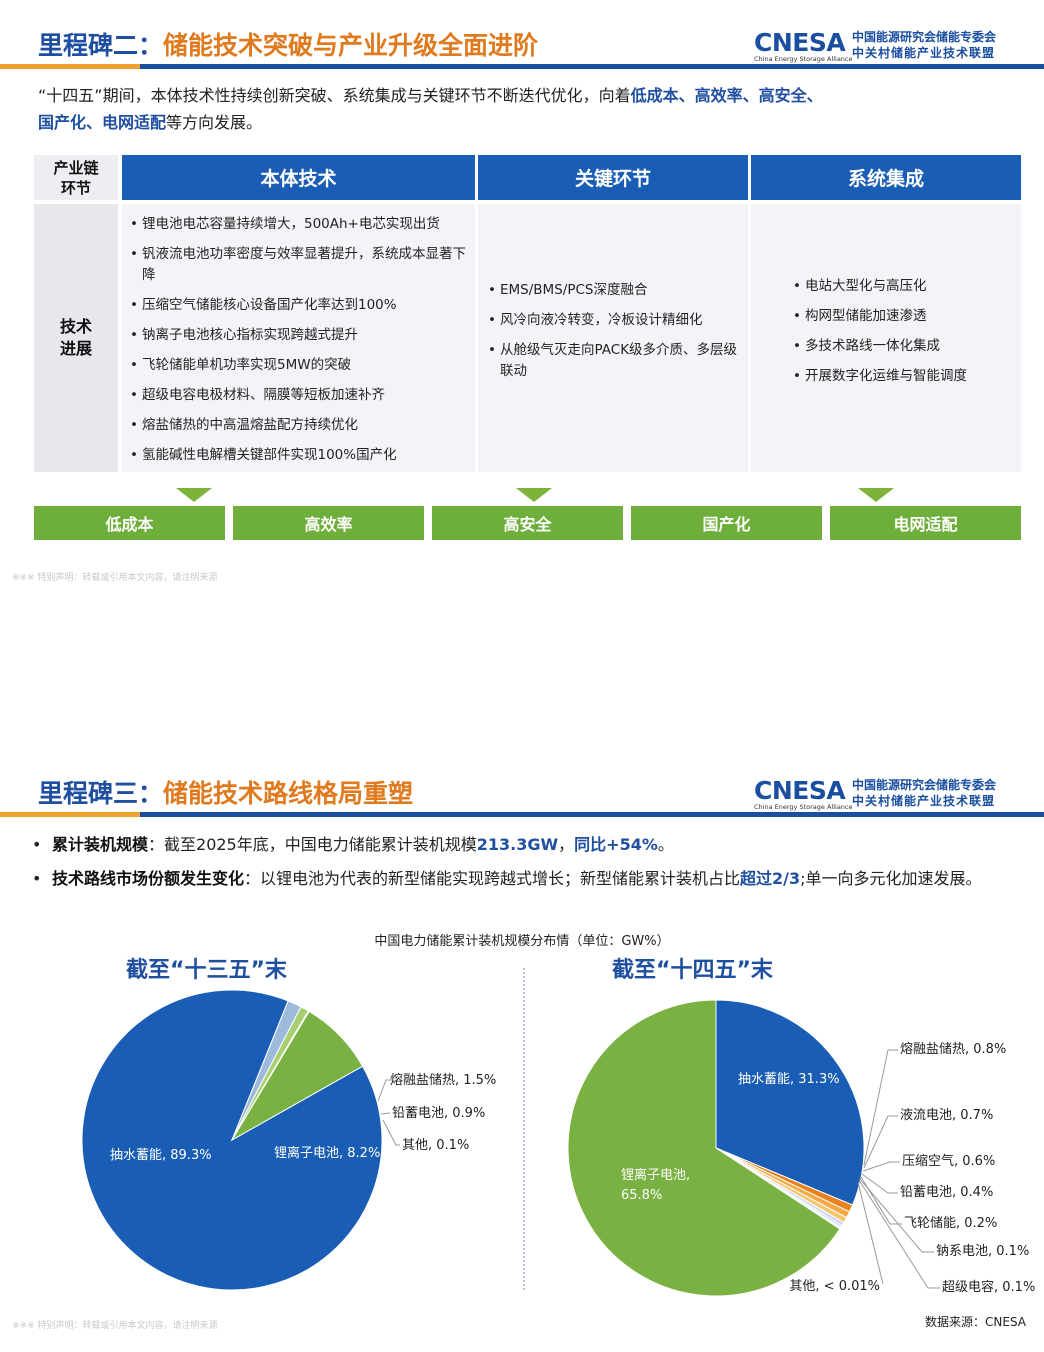 Image resolution: width=1044 pixels, height=1352 pixels. I want to click on header-rule, so click(522, 66).